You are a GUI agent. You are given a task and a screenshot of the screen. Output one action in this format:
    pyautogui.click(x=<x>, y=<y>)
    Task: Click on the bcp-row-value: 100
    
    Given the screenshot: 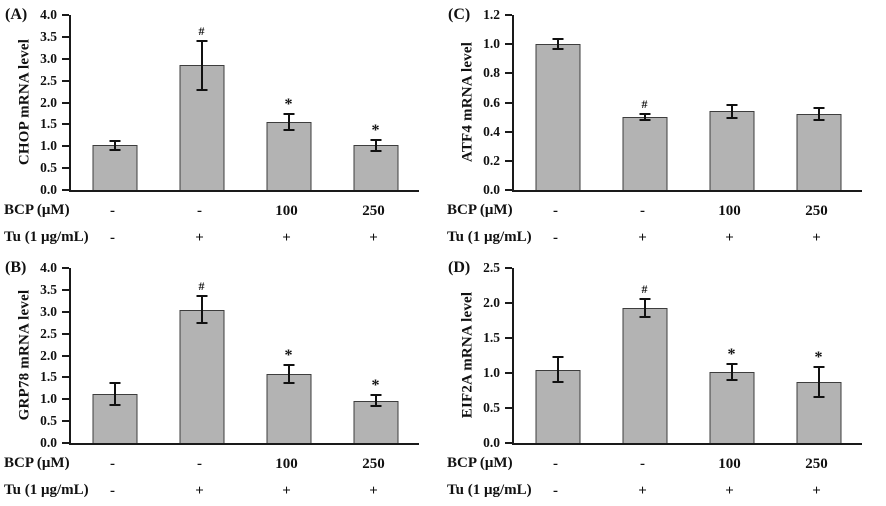 What is the action you would take?
    pyautogui.click(x=286, y=211)
    